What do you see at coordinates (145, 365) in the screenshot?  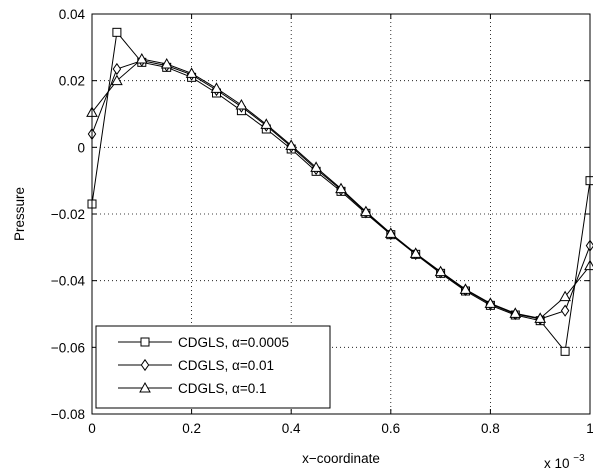 I see `legend-marker-diamond` at bounding box center [145, 365].